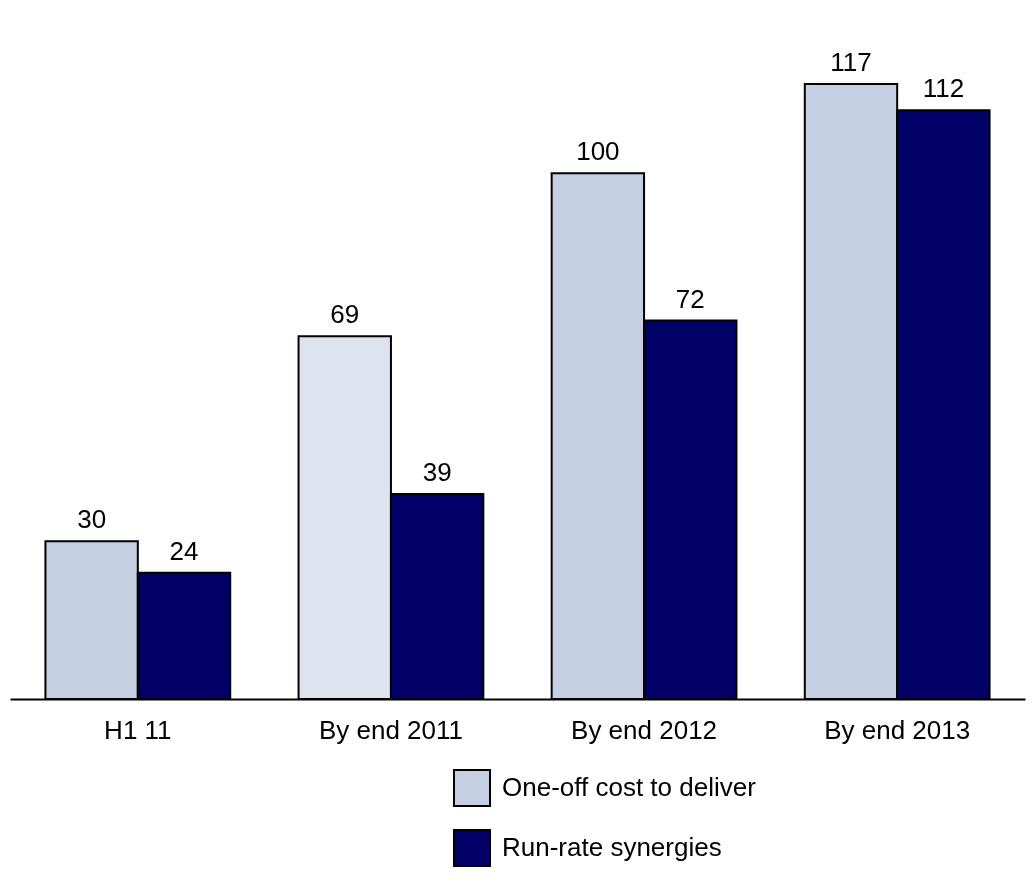 This screenshot has height=884, width=1035. I want to click on data-label: 30, so click(92, 519).